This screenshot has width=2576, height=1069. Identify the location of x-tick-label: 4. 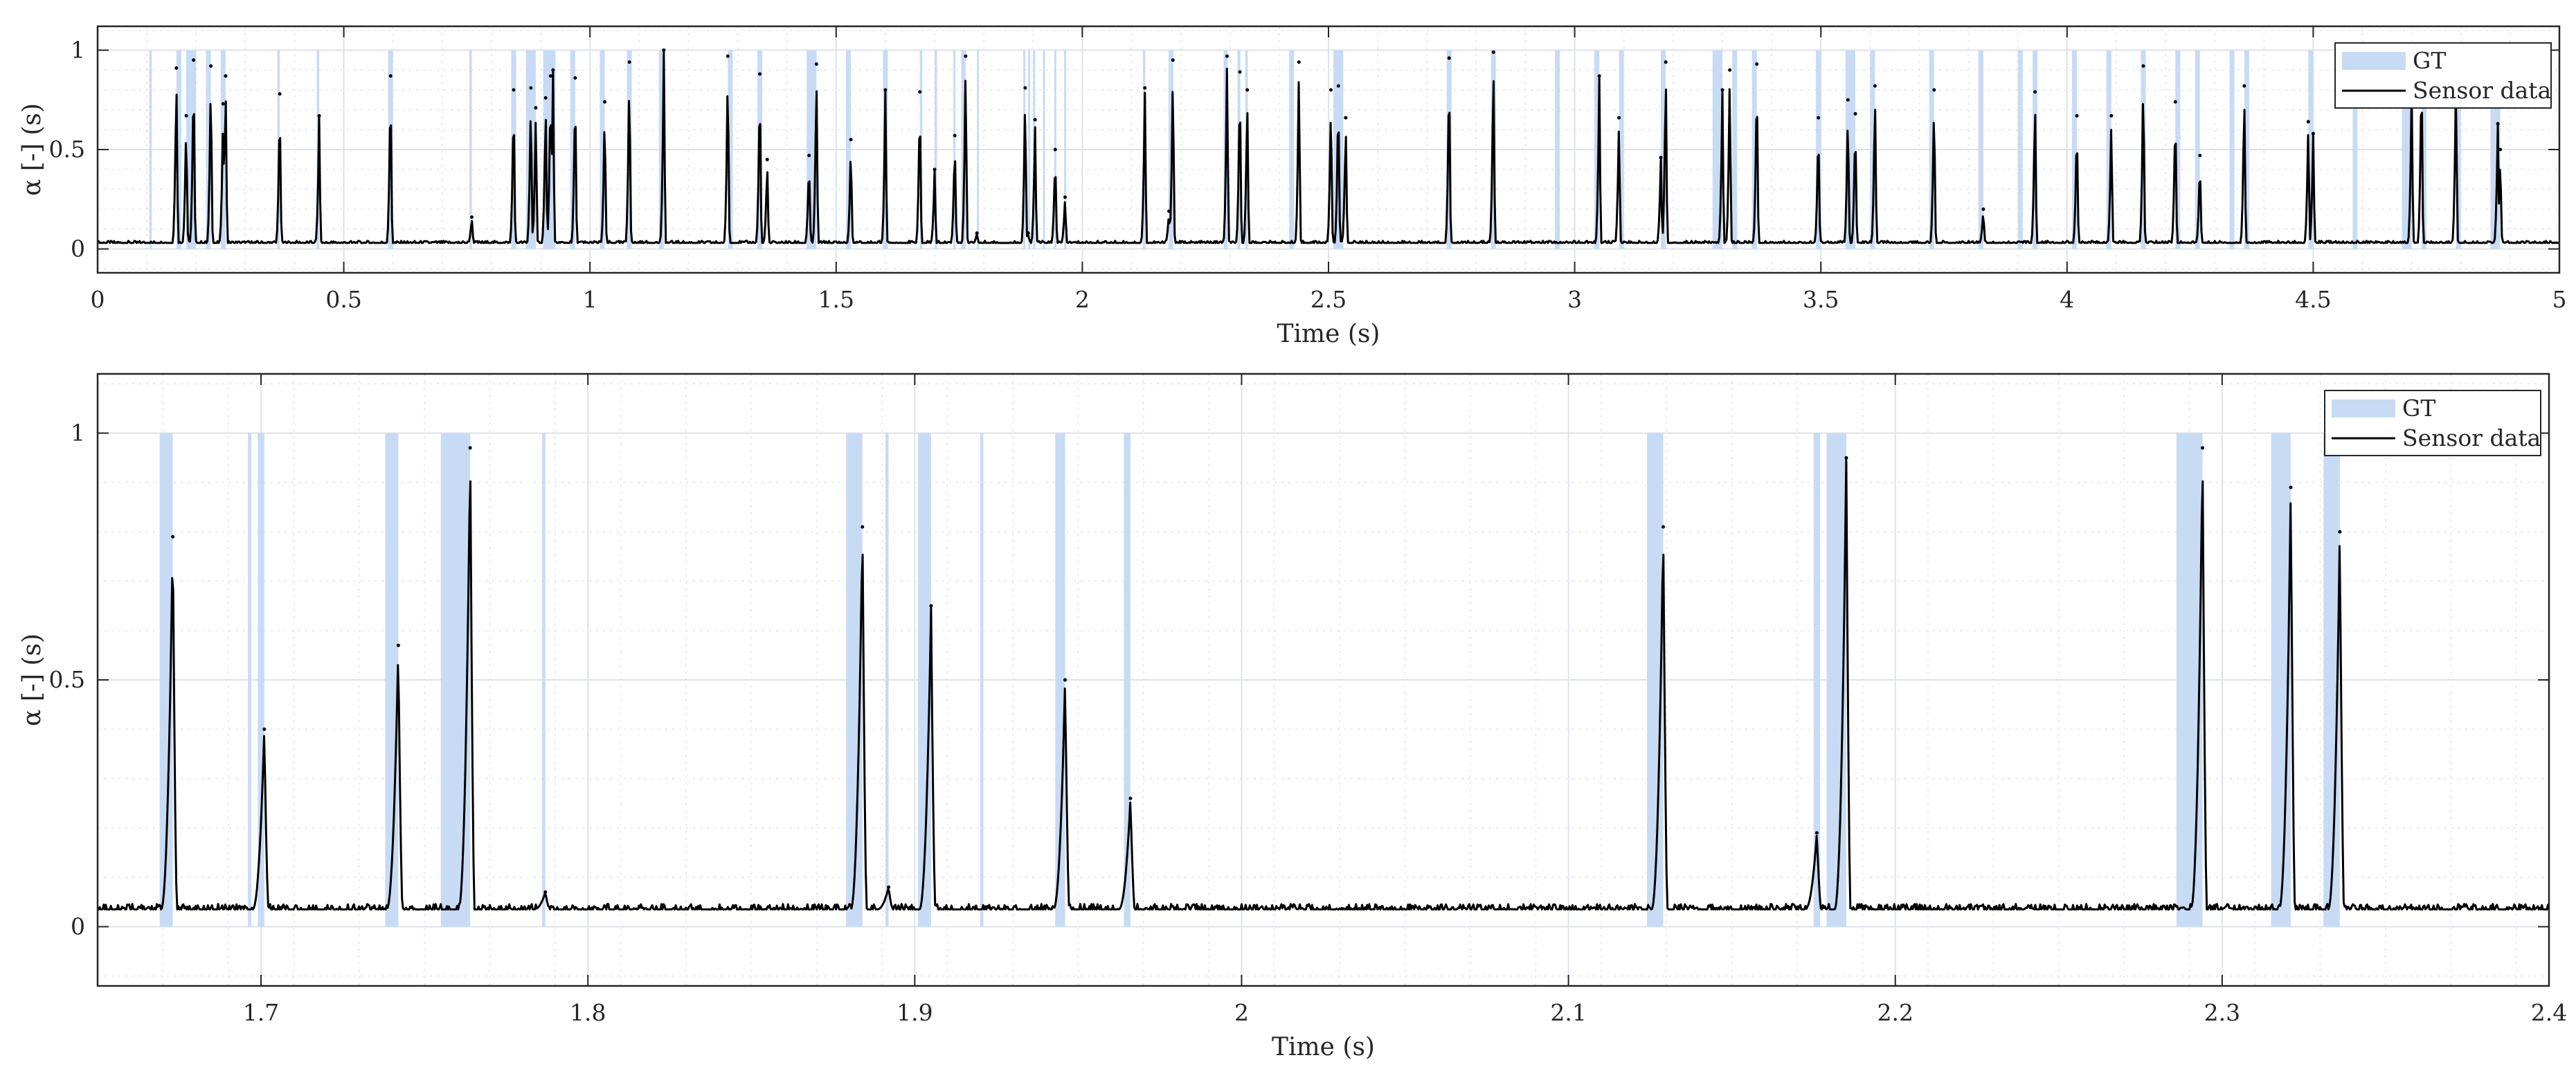
(2067, 299).